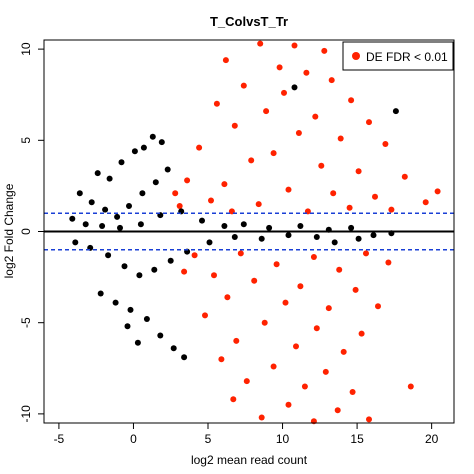 The height and width of the screenshot is (474, 474). What do you see at coordinates (432, 439) in the screenshot?
I see `x-tick-label: 20` at bounding box center [432, 439].